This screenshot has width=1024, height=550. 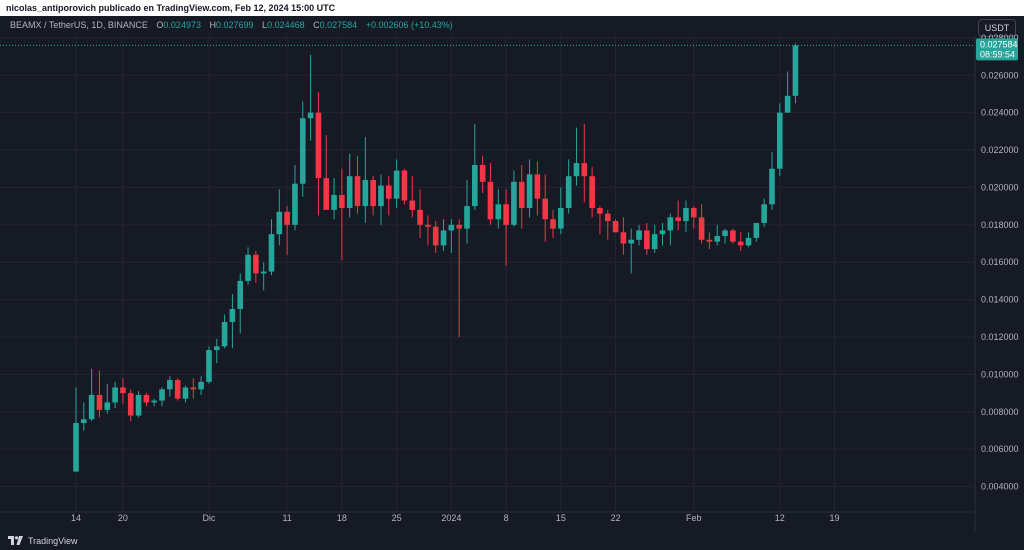 What do you see at coordinates (997, 54) in the screenshot?
I see `countdown-label: 08:59:54` at bounding box center [997, 54].